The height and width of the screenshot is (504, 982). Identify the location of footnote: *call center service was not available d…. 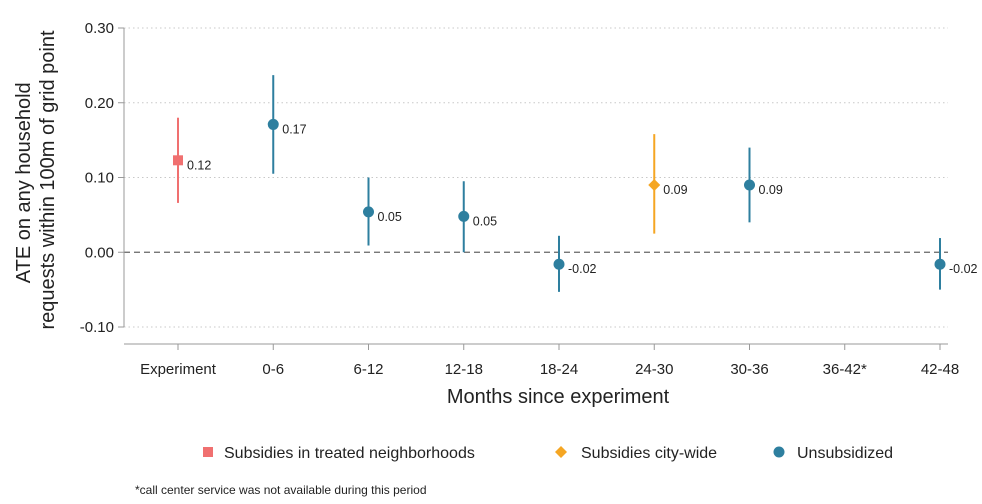
(281, 490).